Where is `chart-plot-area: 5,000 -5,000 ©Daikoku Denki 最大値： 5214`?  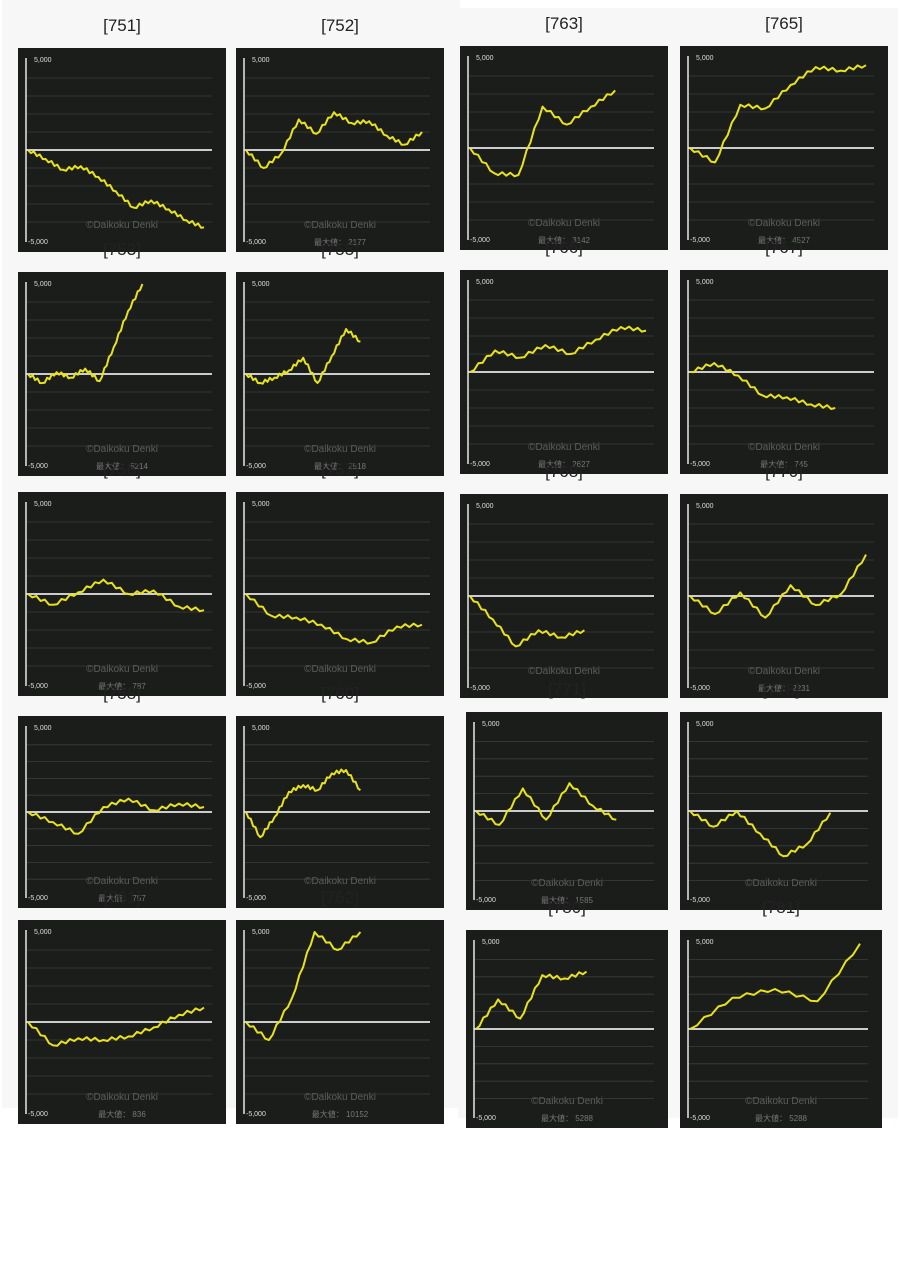 chart-plot-area: 5,000 -5,000 ©Daikoku Denki 最大値： 5214 is located at coordinates (122, 374).